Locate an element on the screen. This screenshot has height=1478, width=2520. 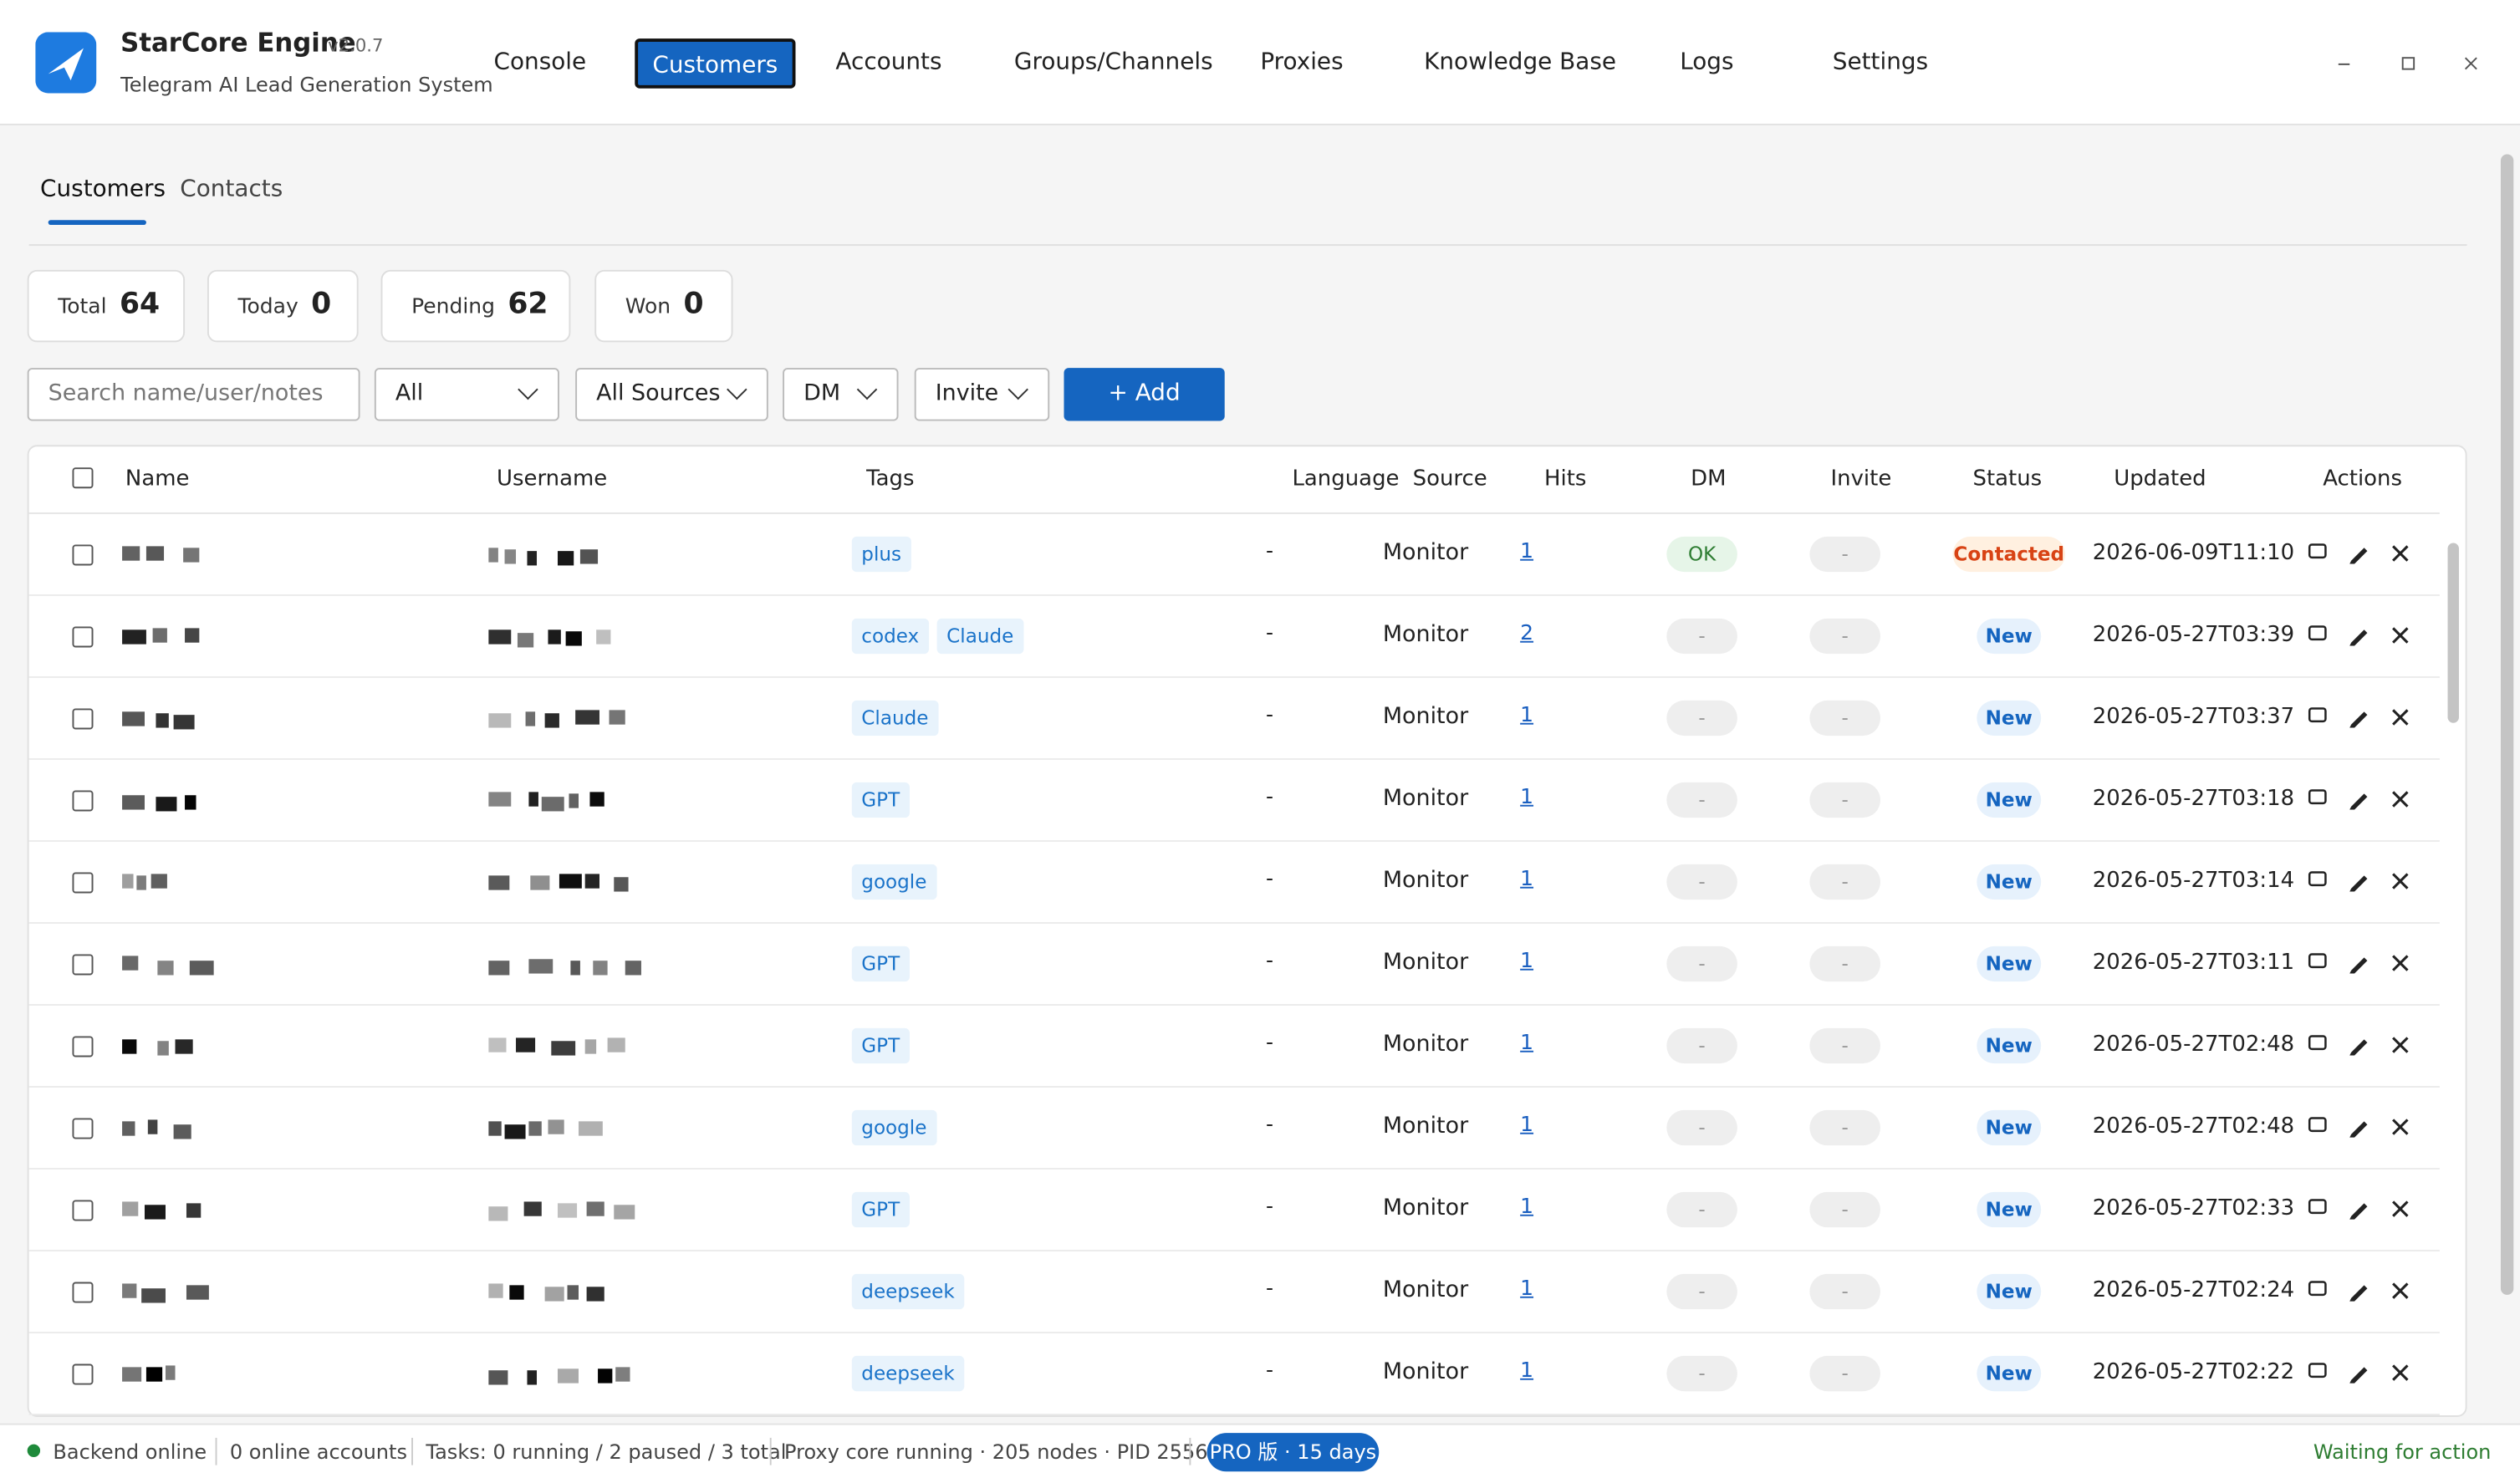
hits-link: 2 is located at coordinates (1527, 633).